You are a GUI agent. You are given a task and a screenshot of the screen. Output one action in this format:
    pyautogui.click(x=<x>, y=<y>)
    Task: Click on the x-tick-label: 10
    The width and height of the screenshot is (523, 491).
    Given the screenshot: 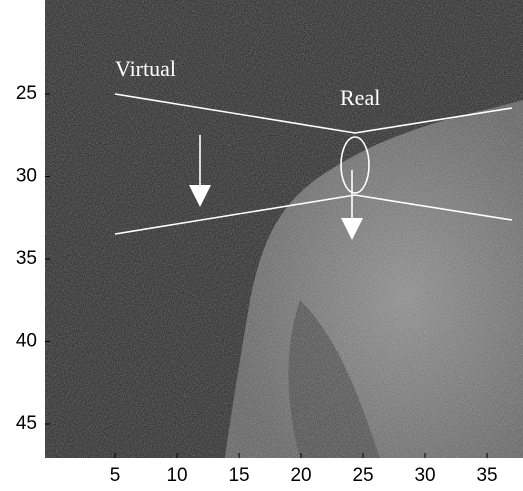 What is the action you would take?
    pyautogui.click(x=176, y=475)
    